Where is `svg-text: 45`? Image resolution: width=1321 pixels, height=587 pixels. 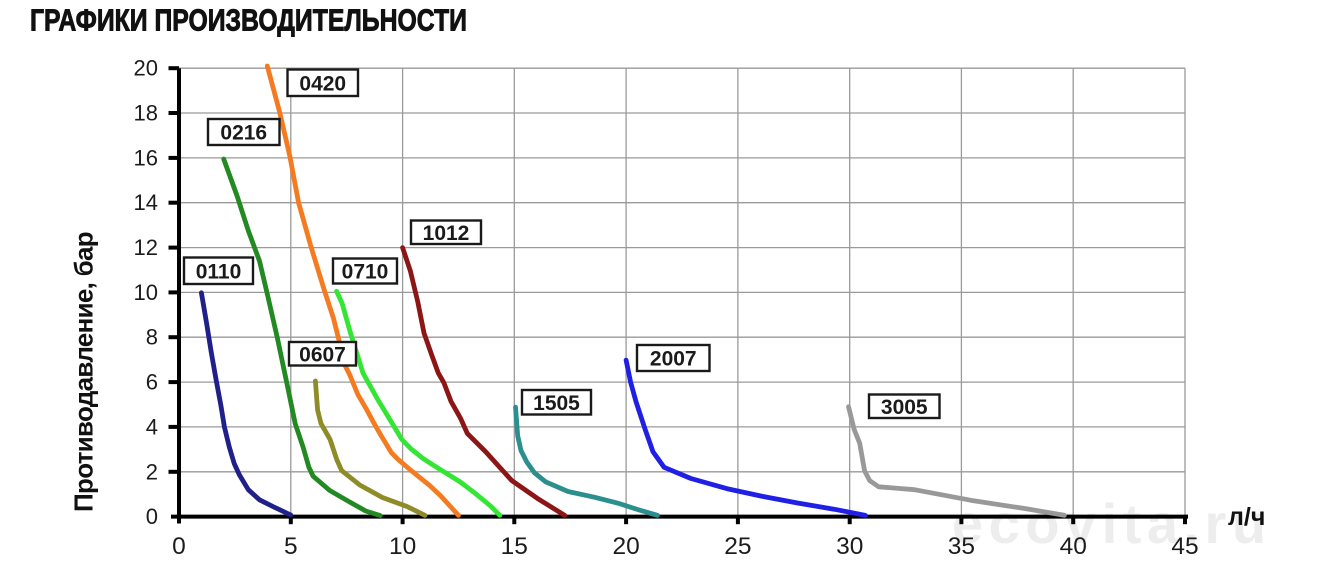
svg-text: 45 is located at coordinates (1184, 546).